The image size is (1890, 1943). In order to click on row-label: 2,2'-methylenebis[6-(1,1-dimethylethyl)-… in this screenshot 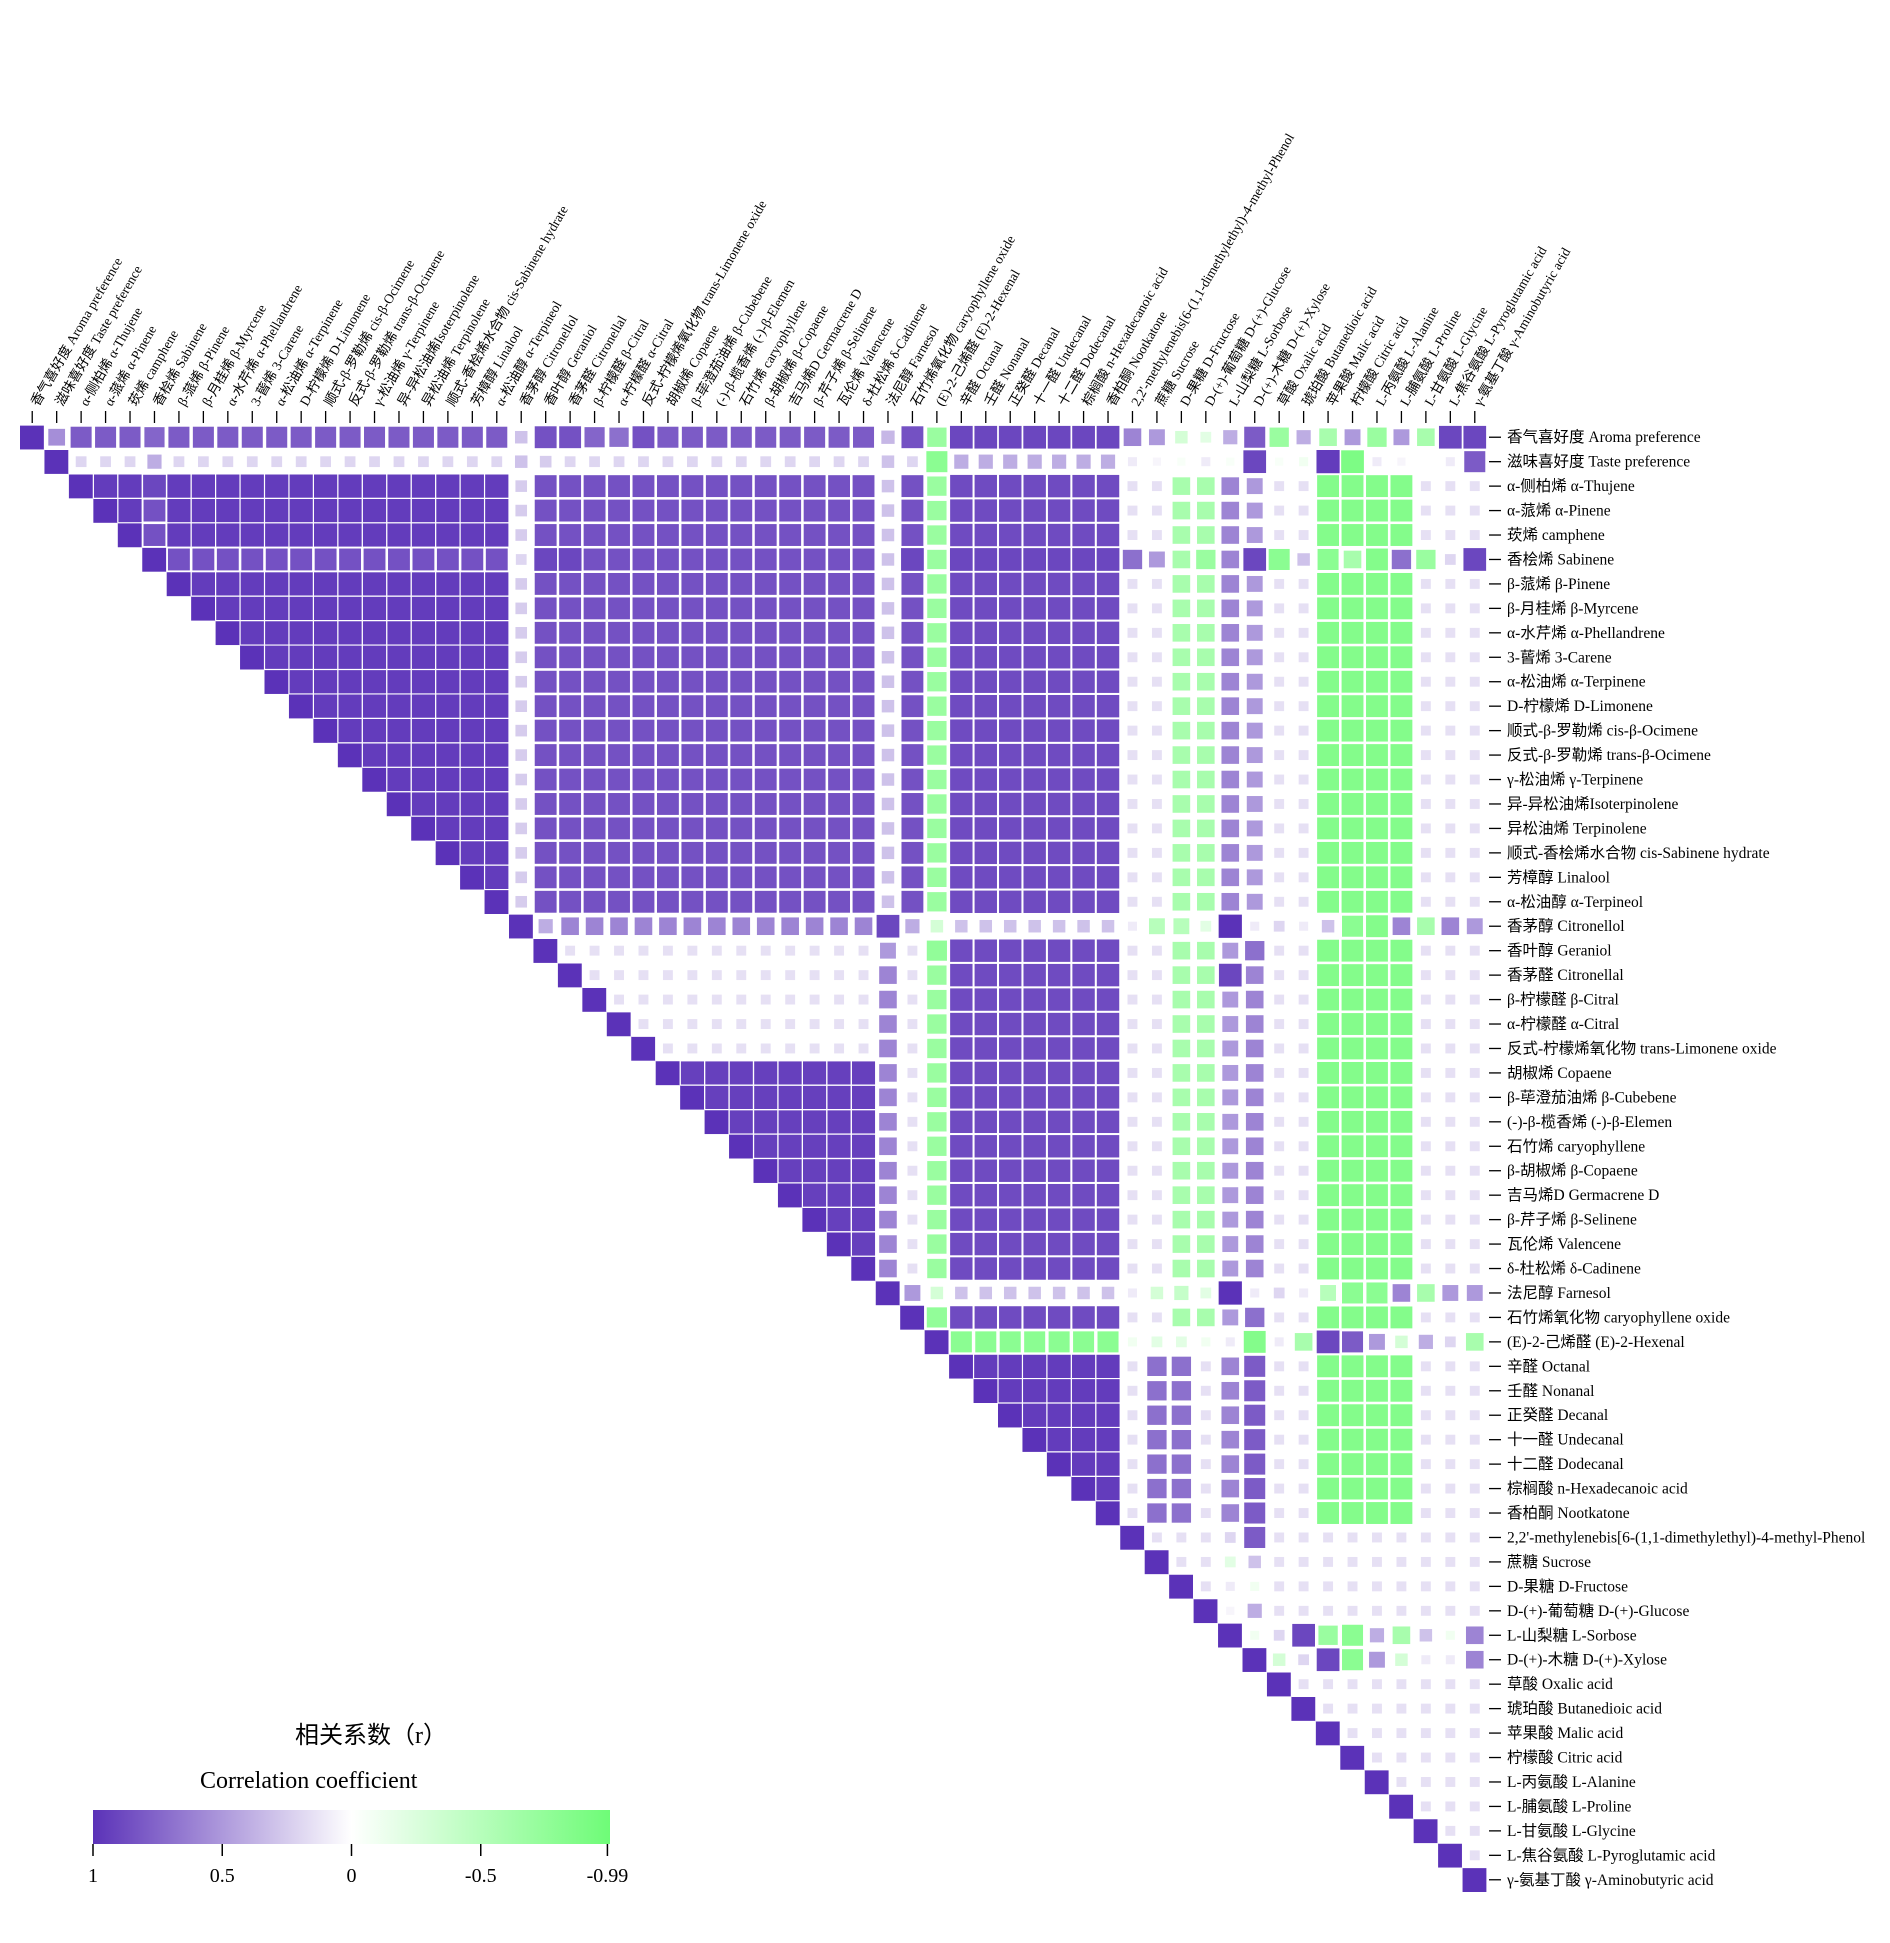, I will do `click(1686, 1537)`.